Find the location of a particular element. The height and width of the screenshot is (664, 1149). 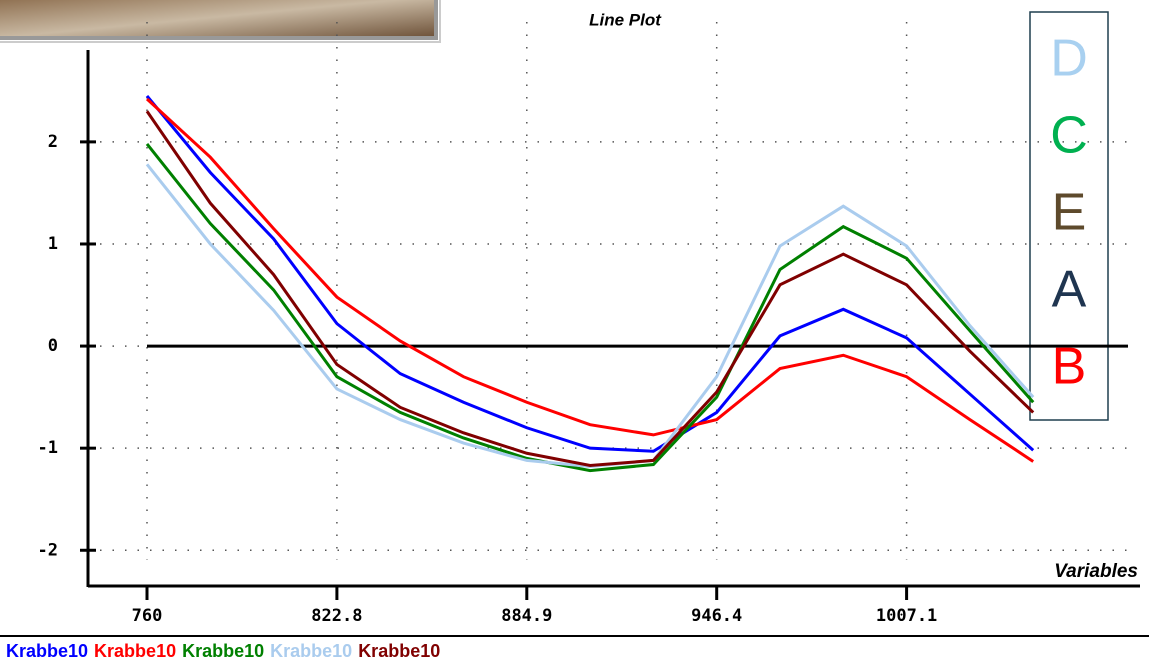

annotation: E is located at coordinates (1069, 213).